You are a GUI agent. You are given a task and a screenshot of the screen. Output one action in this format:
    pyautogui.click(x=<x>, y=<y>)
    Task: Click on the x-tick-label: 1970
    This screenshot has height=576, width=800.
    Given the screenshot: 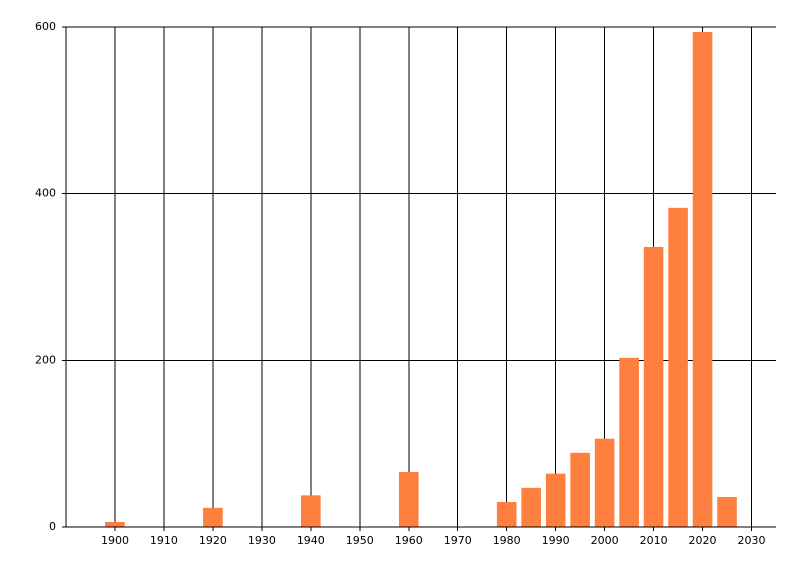 What is the action you would take?
    pyautogui.click(x=458, y=540)
    